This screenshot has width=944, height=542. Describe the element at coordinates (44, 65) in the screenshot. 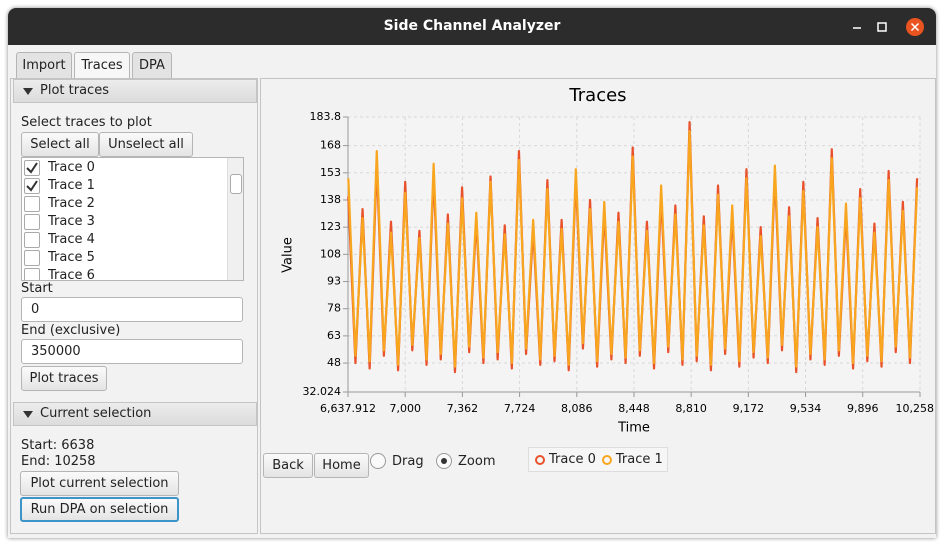

I see `tab: Import` at that location.